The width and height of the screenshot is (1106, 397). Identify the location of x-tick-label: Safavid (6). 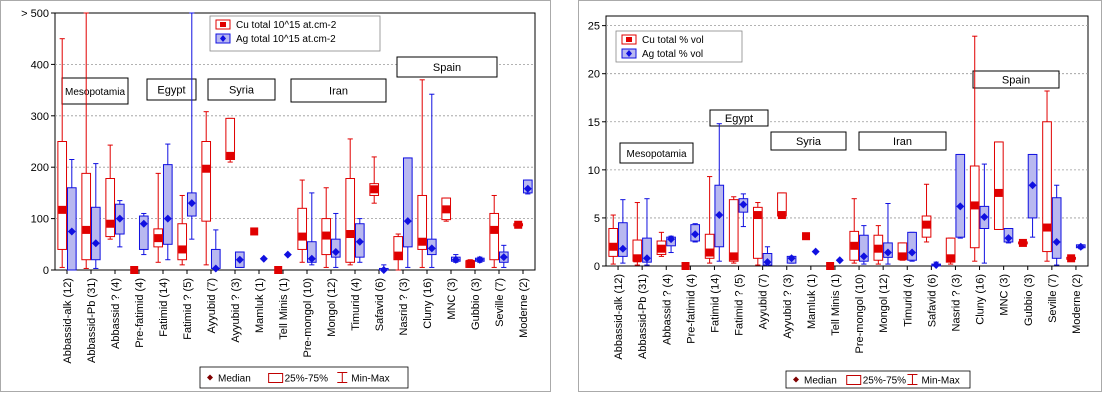
(380, 304).